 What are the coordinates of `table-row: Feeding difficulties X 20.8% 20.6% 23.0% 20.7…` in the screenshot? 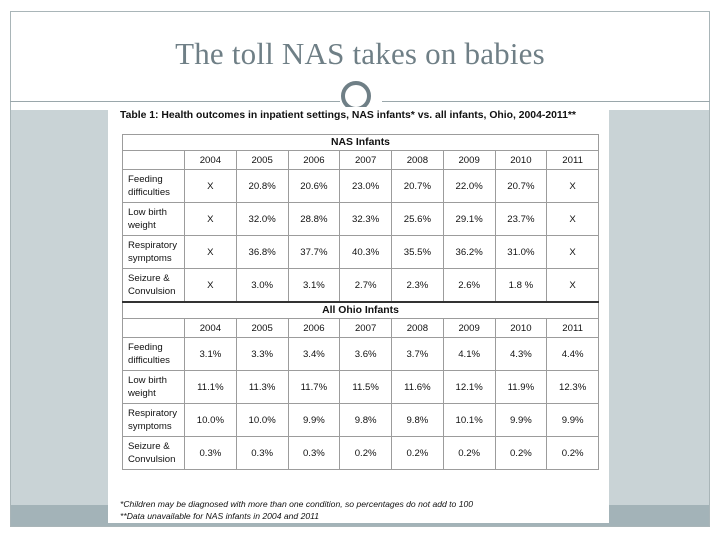 It's located at (360, 186).